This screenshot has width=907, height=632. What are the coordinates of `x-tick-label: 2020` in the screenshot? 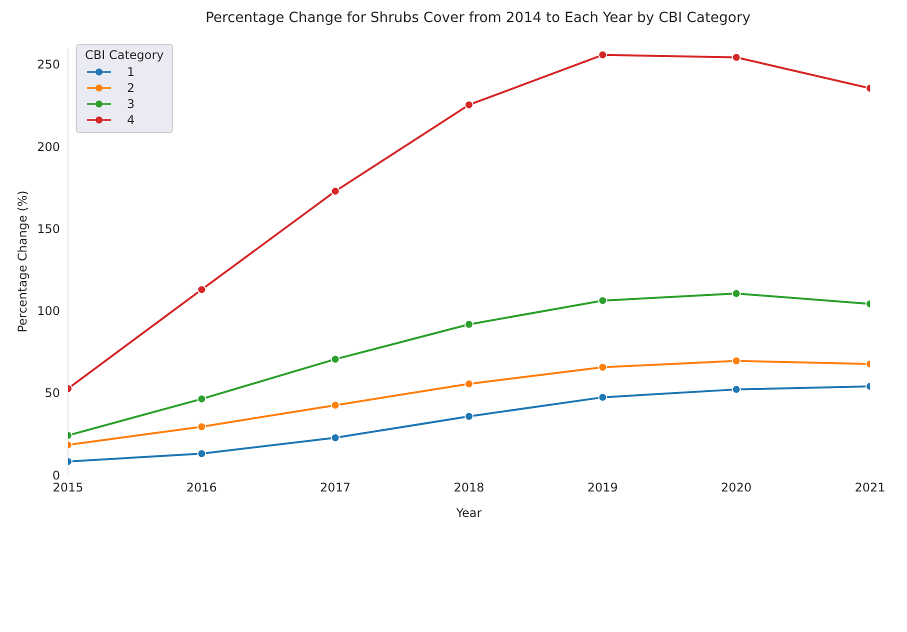 It's located at (736, 487).